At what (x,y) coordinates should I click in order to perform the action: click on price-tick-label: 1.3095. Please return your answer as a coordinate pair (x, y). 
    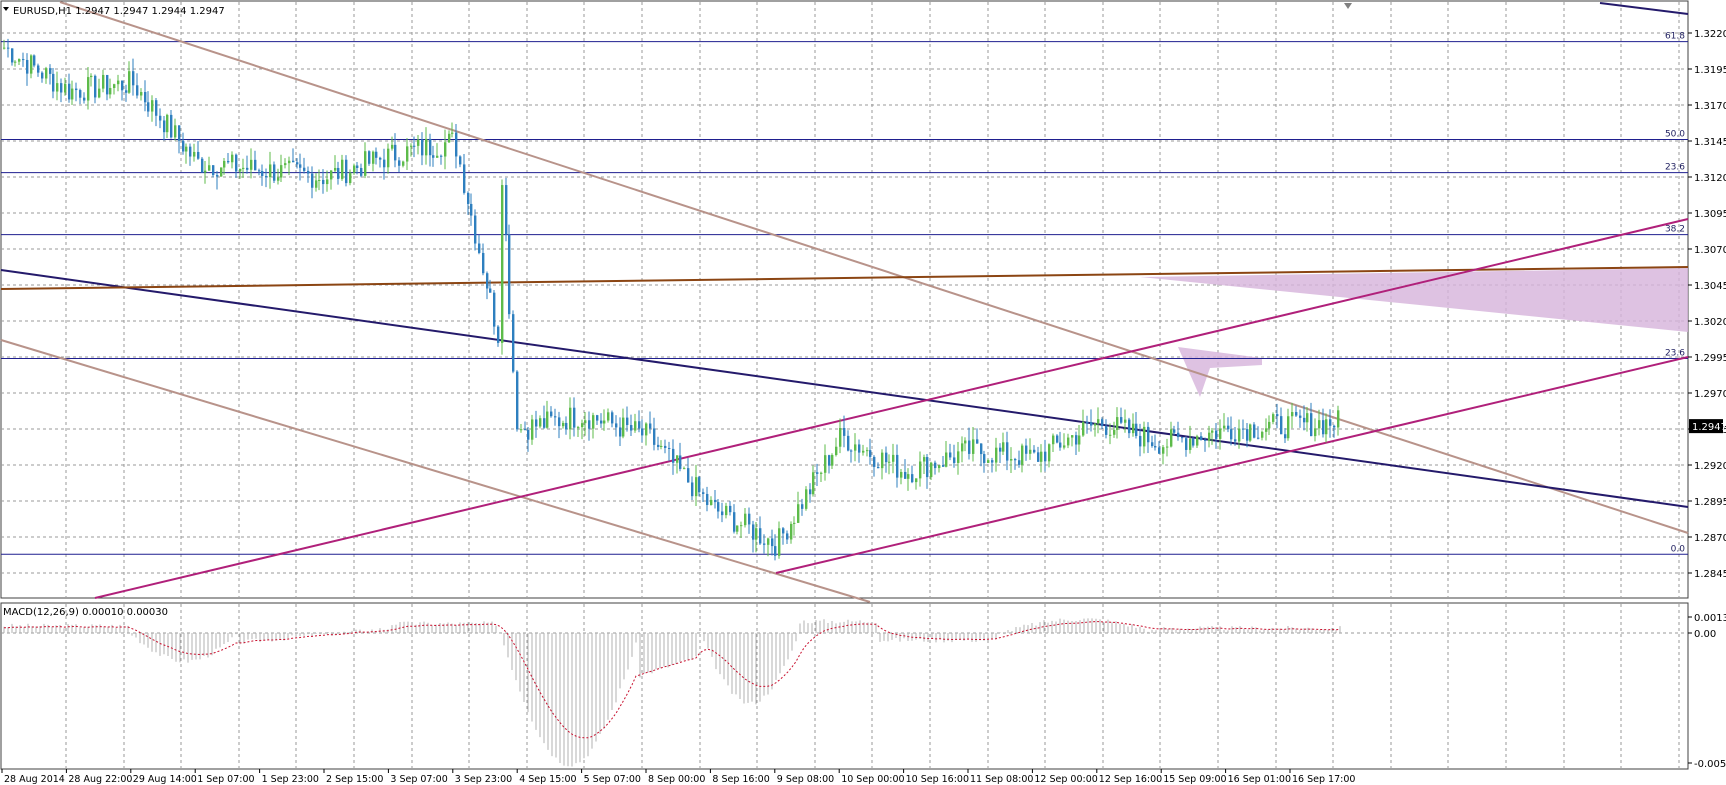
    Looking at the image, I should click on (1710, 214).